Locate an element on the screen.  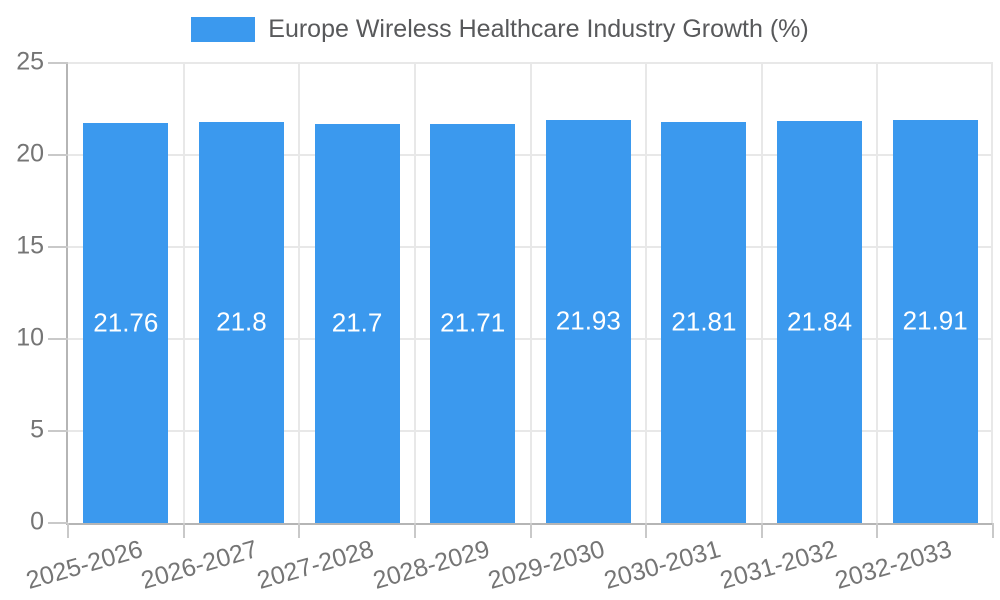
y-axis-line is located at coordinates (67, 293).